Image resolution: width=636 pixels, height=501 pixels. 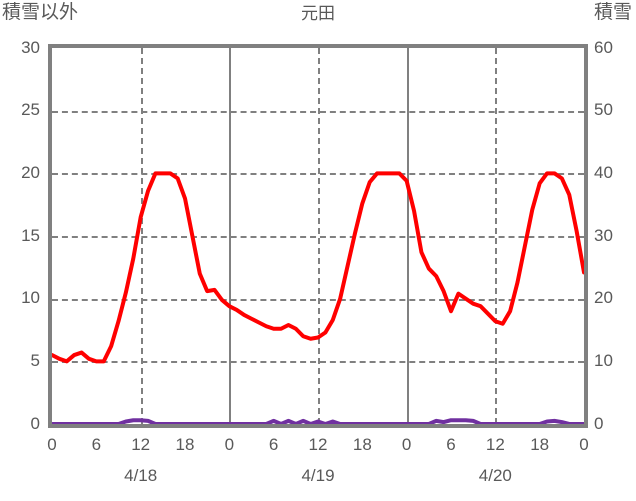 What do you see at coordinates (96, 444) in the screenshot?
I see `x-tick-6: 6` at bounding box center [96, 444].